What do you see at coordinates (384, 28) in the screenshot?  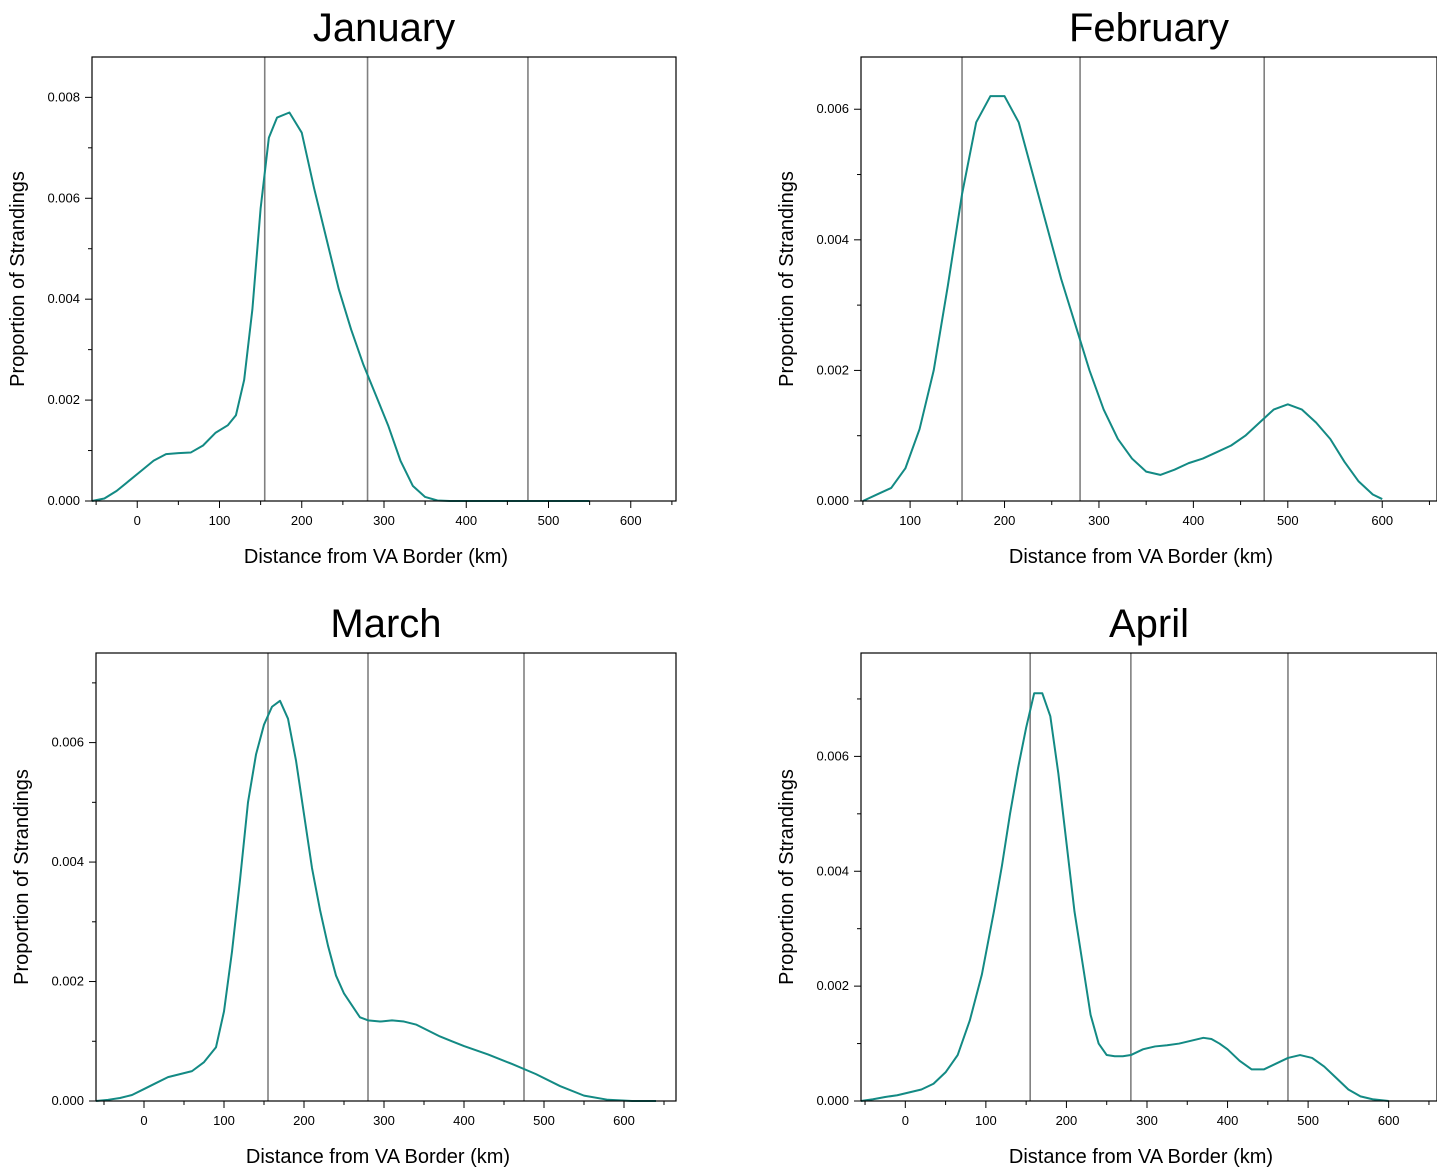 I see `chart-title: January` at bounding box center [384, 28].